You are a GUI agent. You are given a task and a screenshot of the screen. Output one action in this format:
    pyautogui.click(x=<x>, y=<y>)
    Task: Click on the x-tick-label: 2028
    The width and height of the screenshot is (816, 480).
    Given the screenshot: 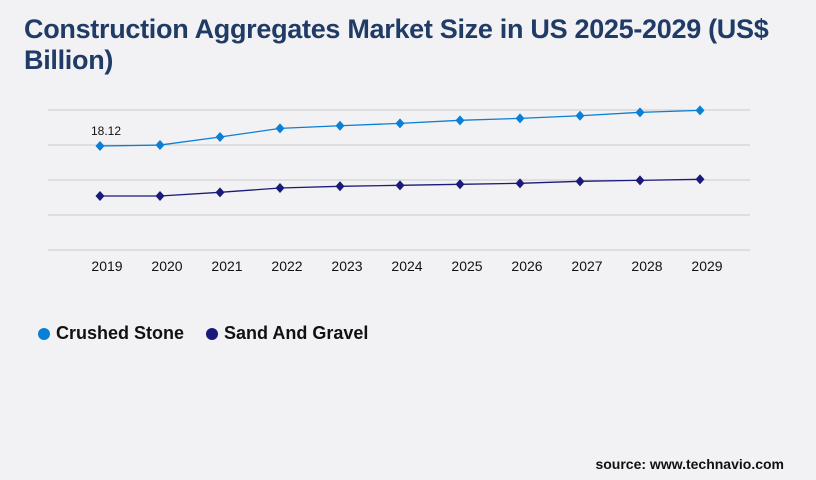 What is the action you would take?
    pyautogui.click(x=646, y=266)
    